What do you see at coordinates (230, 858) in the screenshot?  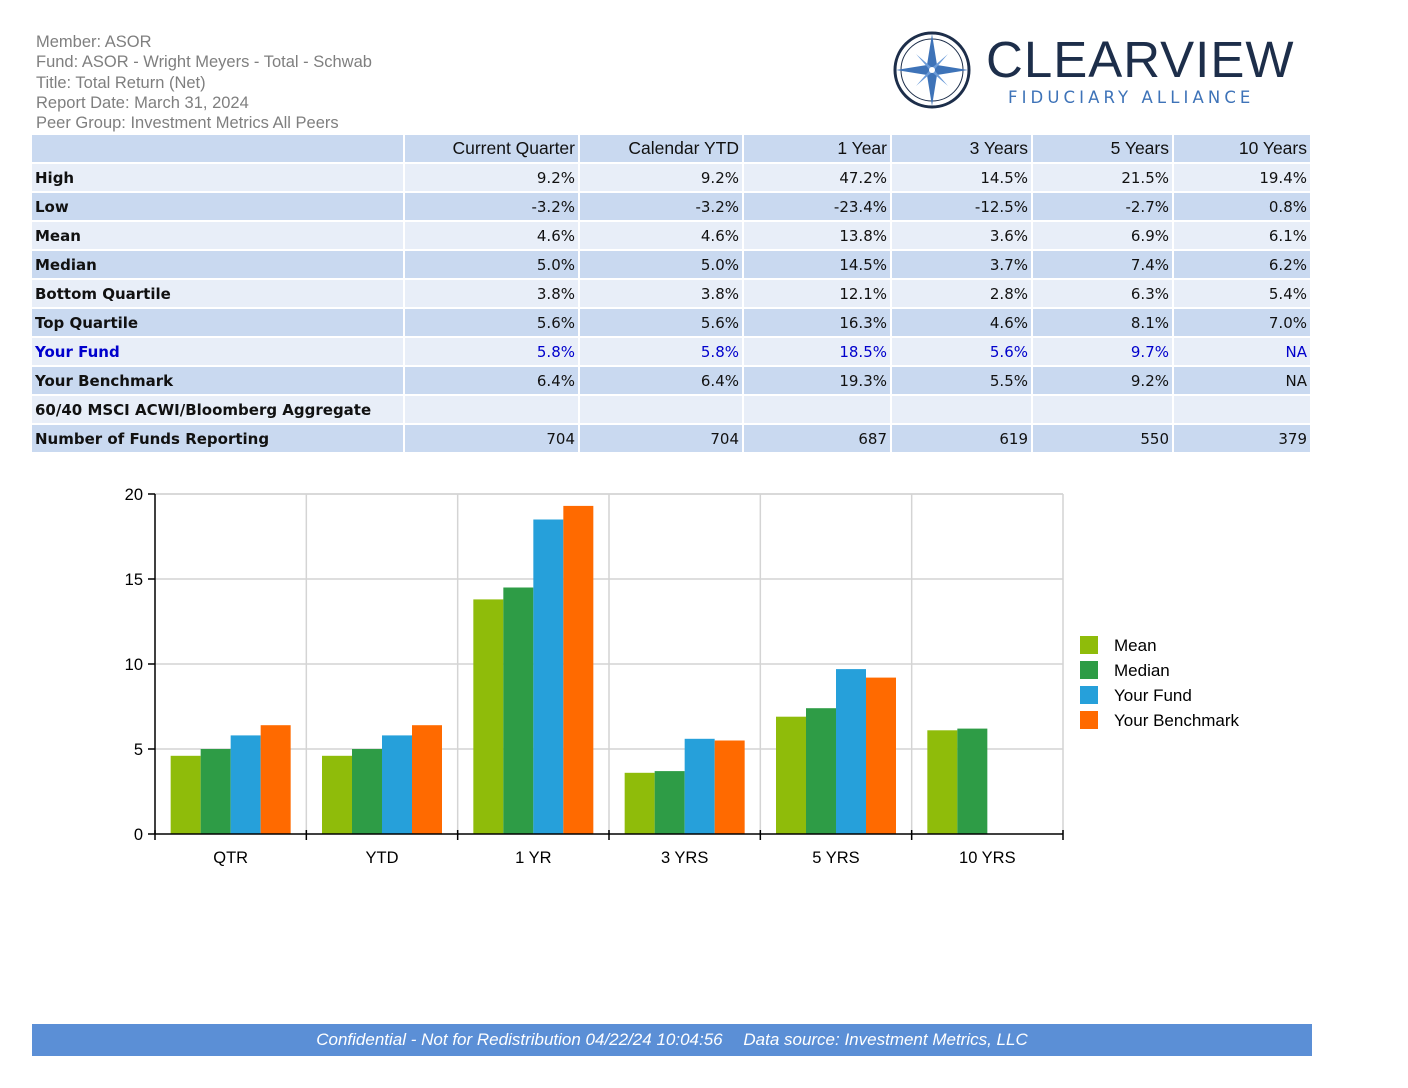 I see `x-tick-label: QTR` at bounding box center [230, 858].